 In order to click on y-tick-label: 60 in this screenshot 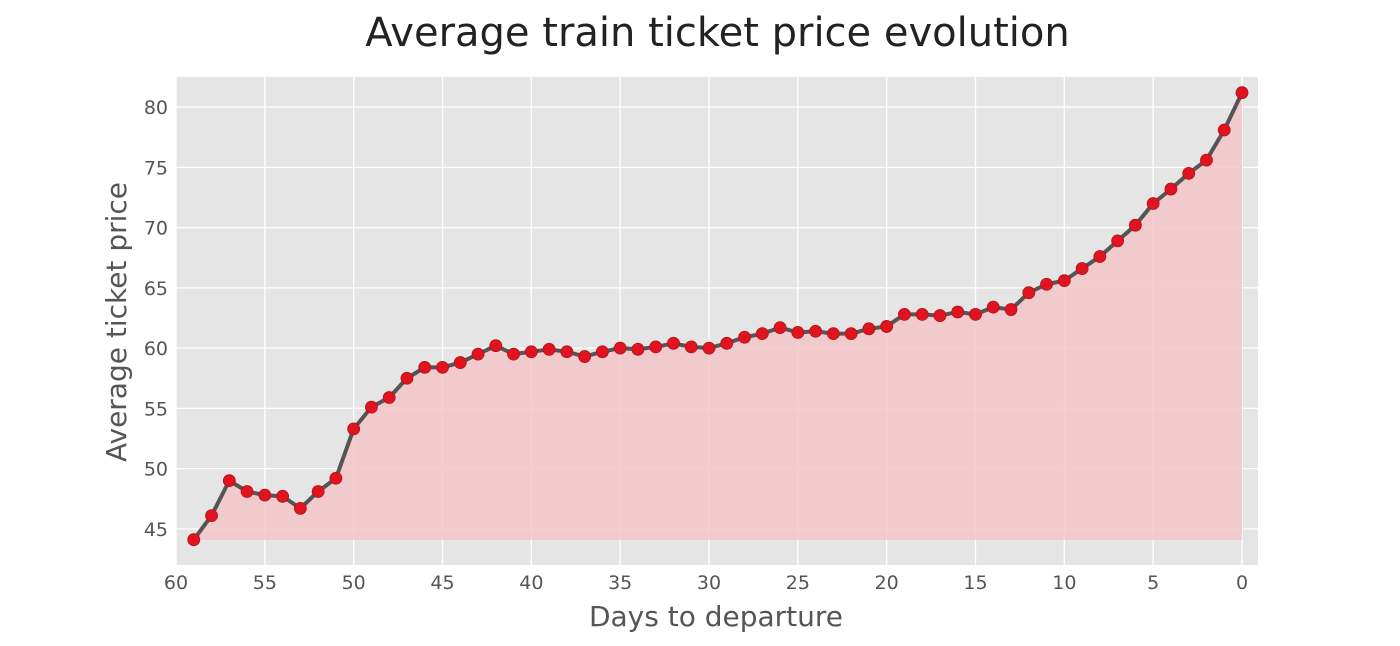, I will do `click(156, 349)`.